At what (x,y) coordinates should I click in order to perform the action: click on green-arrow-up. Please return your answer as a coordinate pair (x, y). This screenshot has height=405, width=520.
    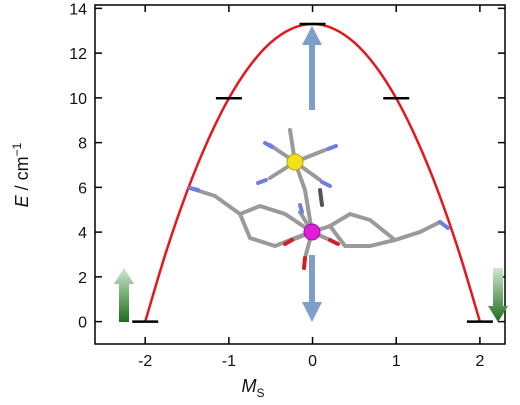
    Looking at the image, I should click on (124, 295).